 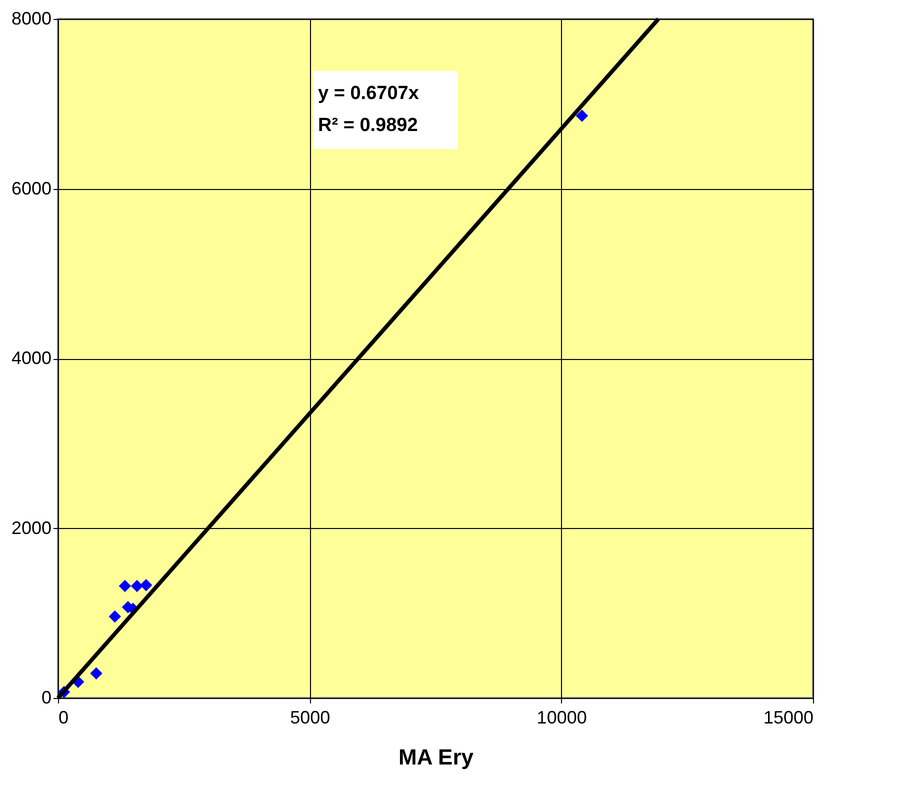 I want to click on annotation: y = 0.6707x, so click(x=369, y=93).